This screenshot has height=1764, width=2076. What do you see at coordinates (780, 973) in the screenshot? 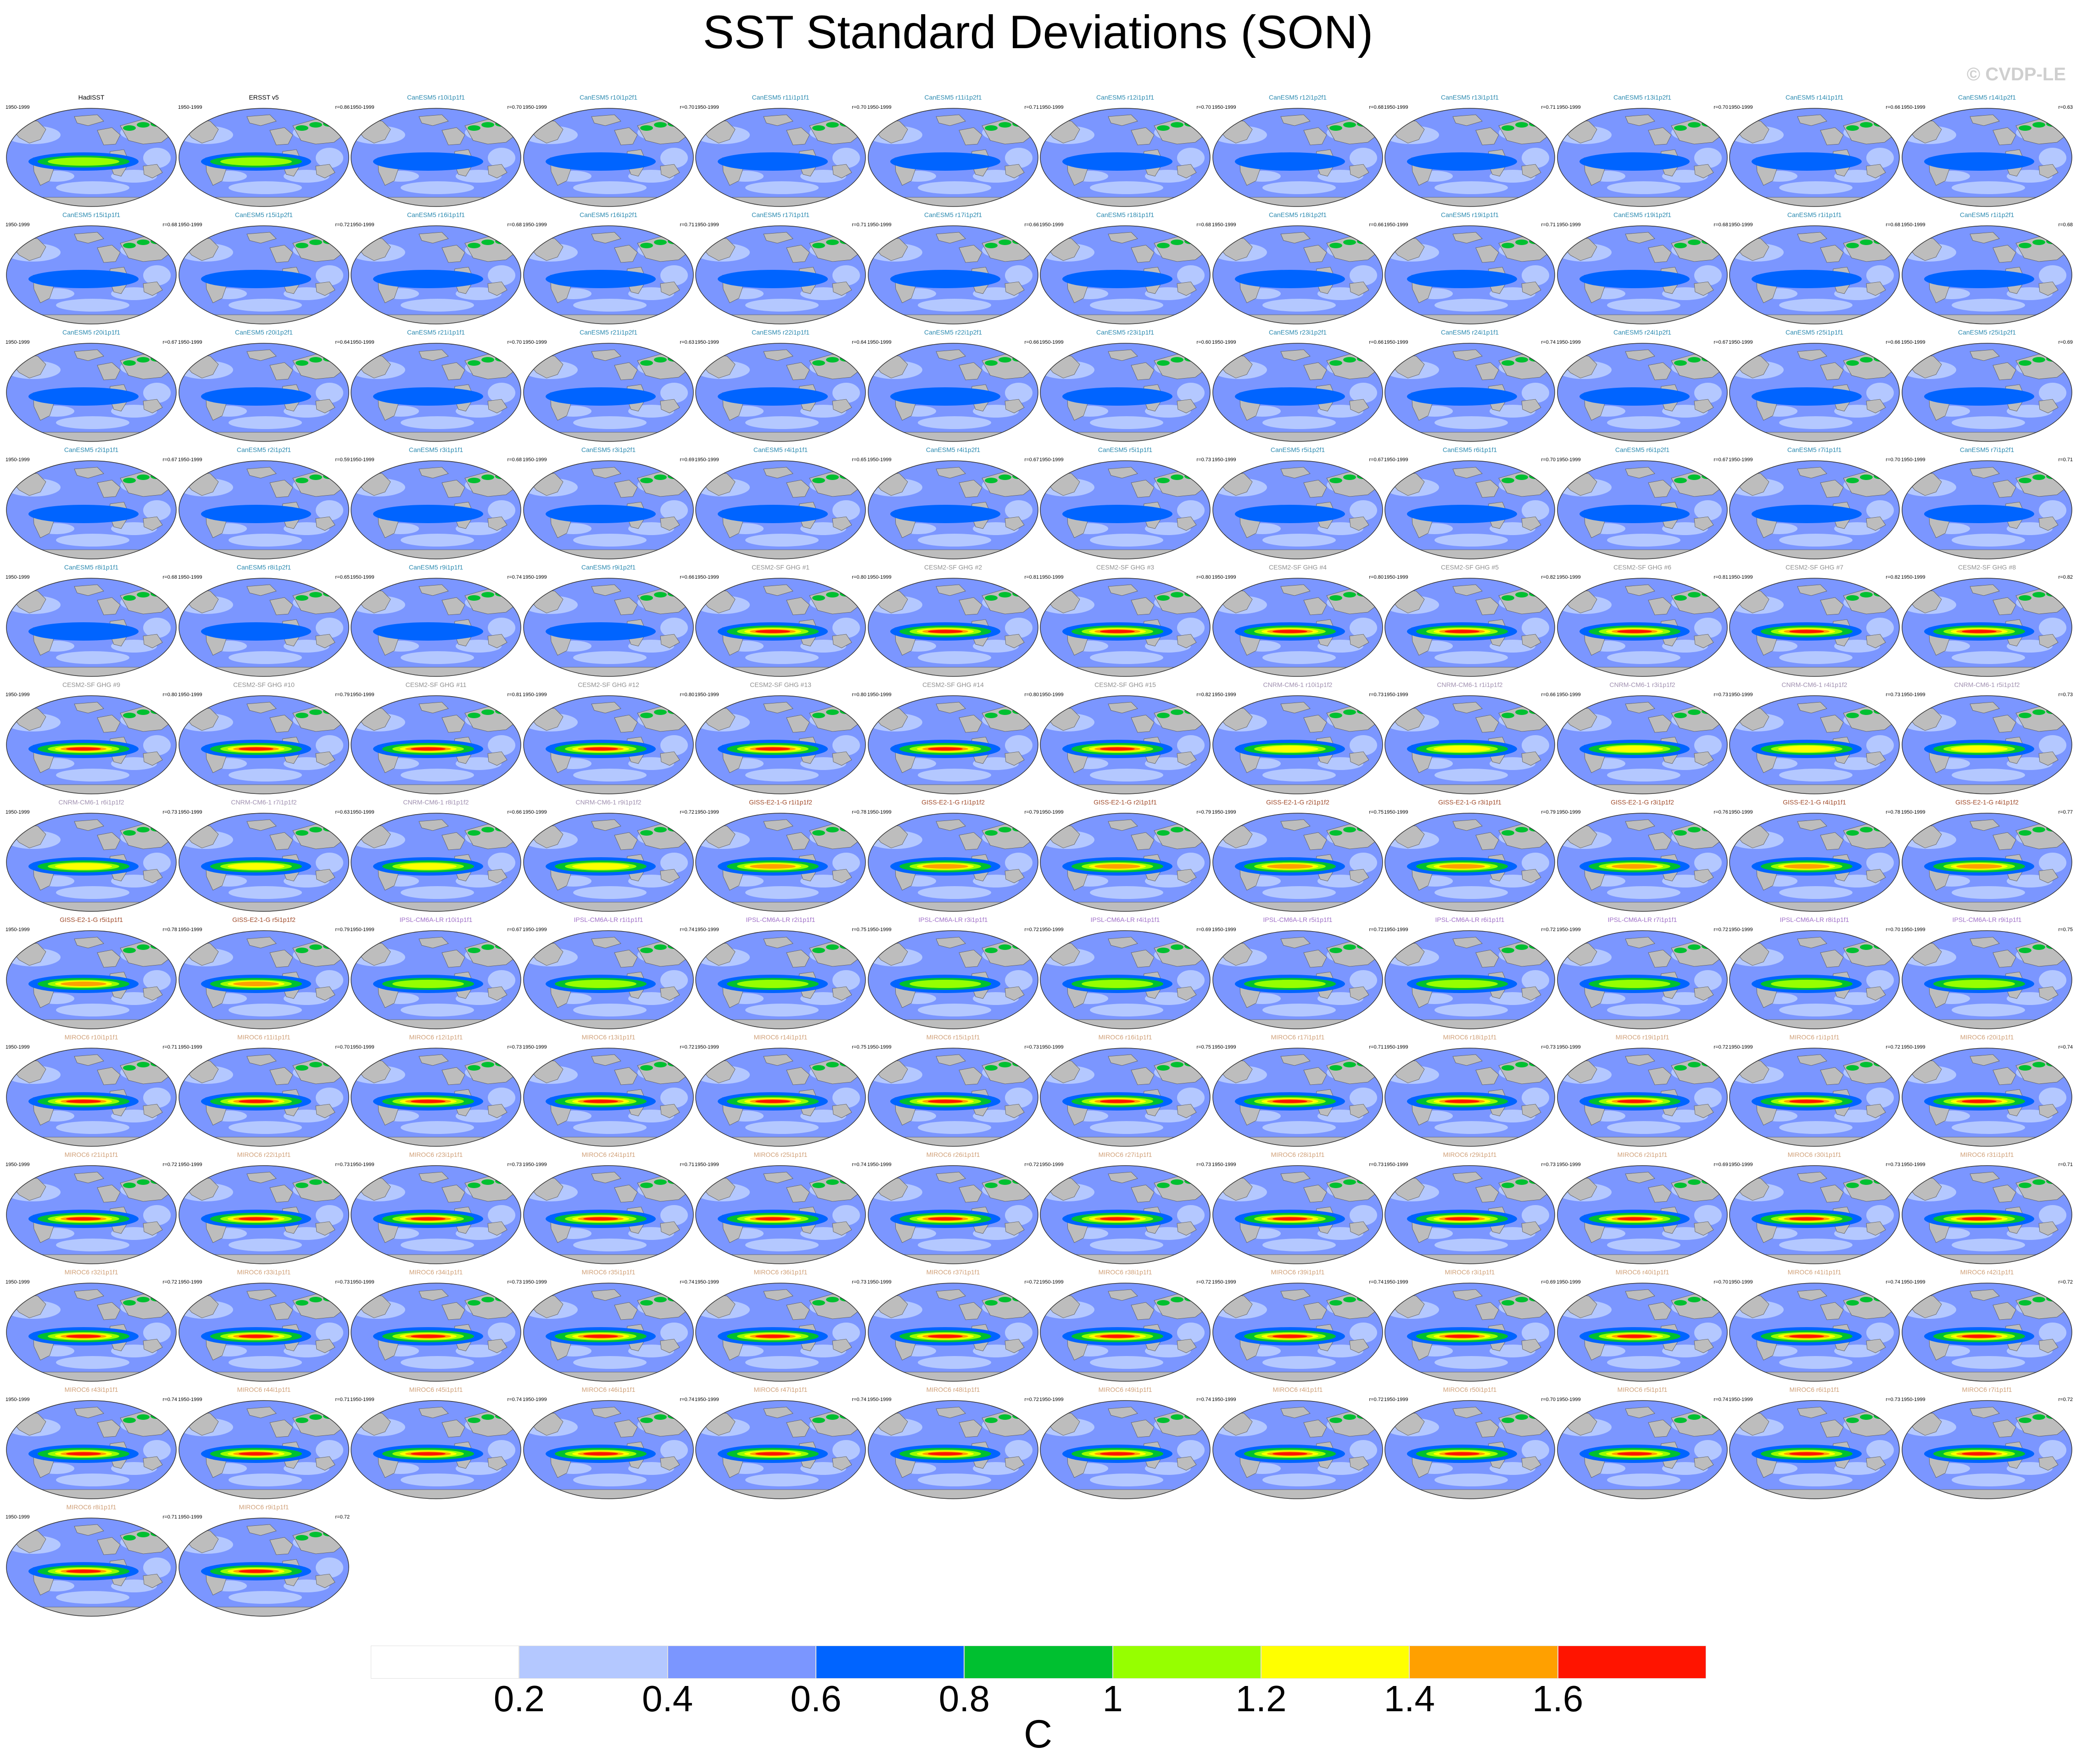
I see `map-panel: IPSL-CM6A-LR r2i1p1f1 1950-1999 r=0.75` at bounding box center [780, 973].